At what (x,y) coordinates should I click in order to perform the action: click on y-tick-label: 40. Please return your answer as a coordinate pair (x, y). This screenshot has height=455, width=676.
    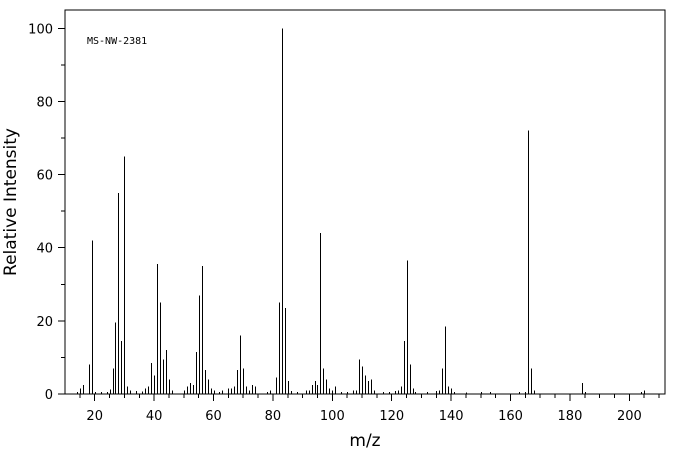
    Looking at the image, I should click on (44, 249).